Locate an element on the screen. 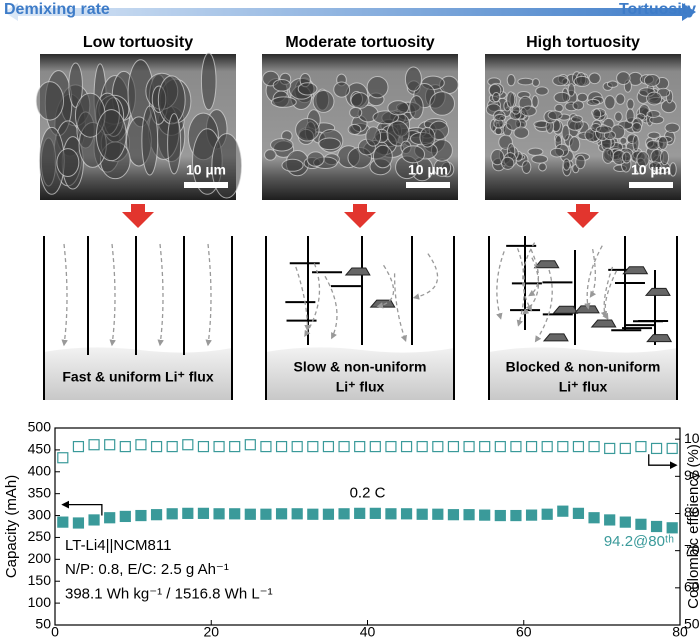 This screenshot has width=700, height=640. lithium-layer is located at coordinates (138, 373).